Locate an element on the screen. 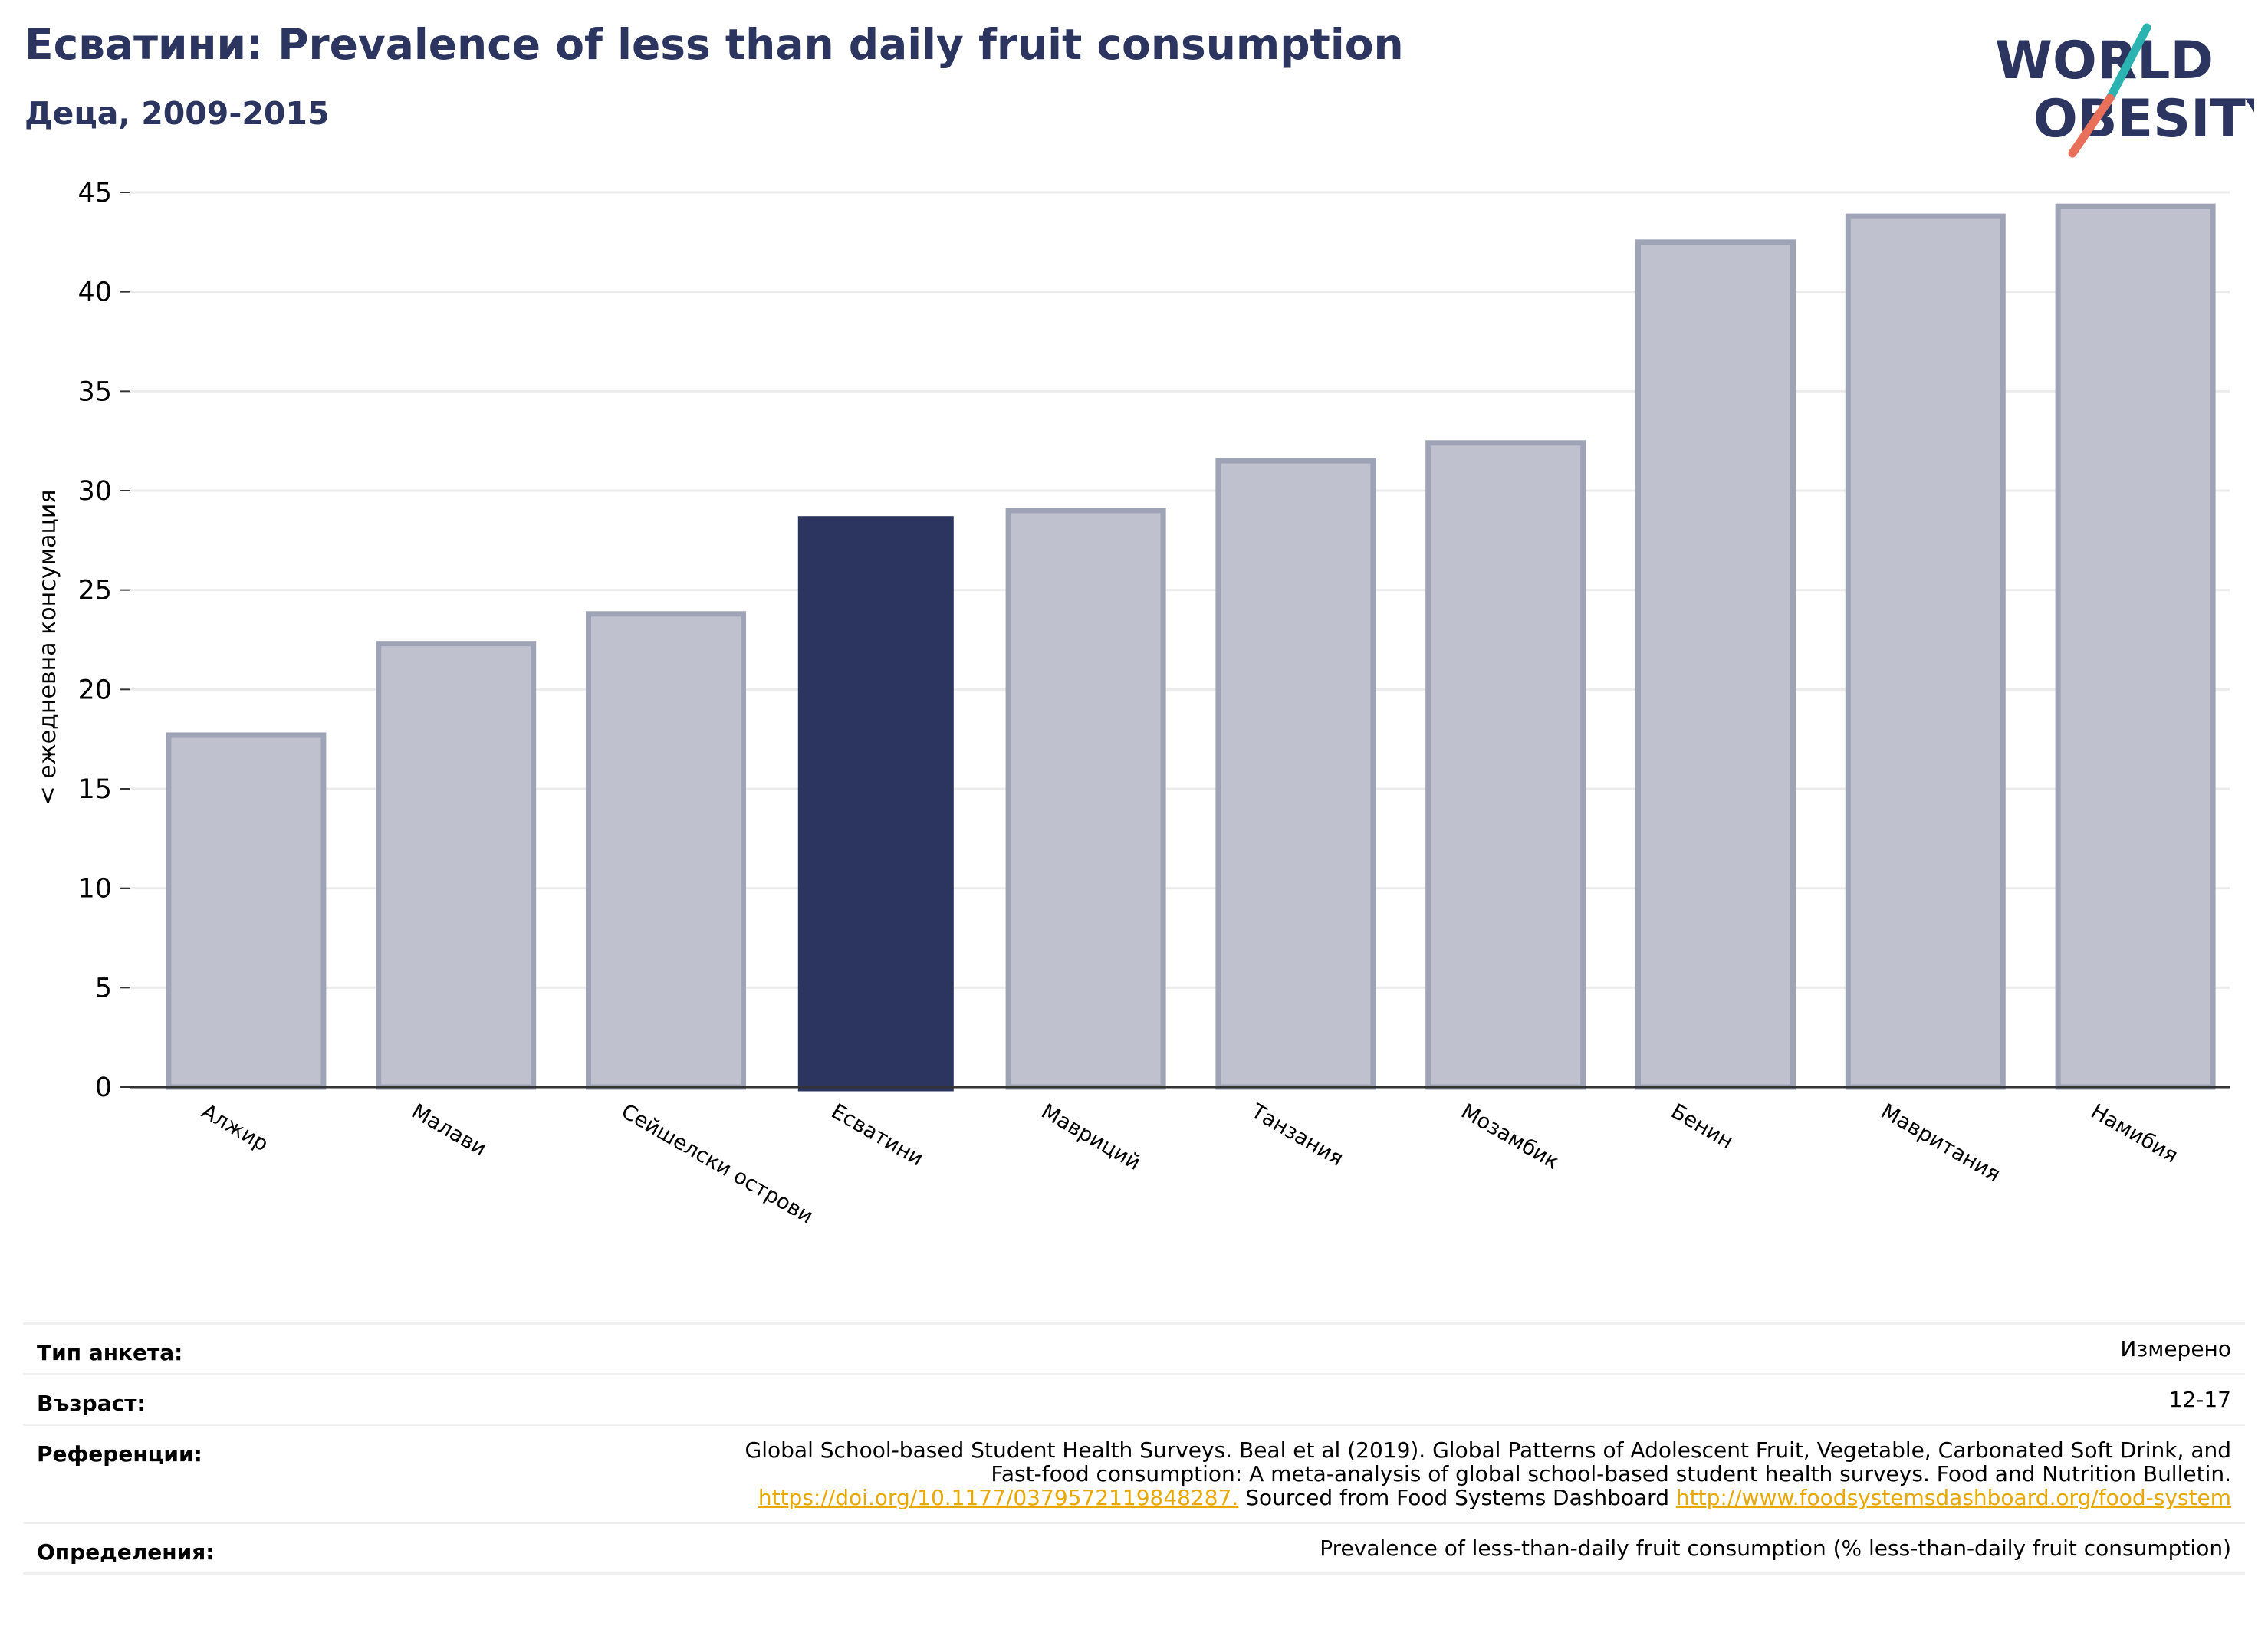 The image size is (2268, 1626). x-tick-label: Бенин is located at coordinates (1702, 1126).